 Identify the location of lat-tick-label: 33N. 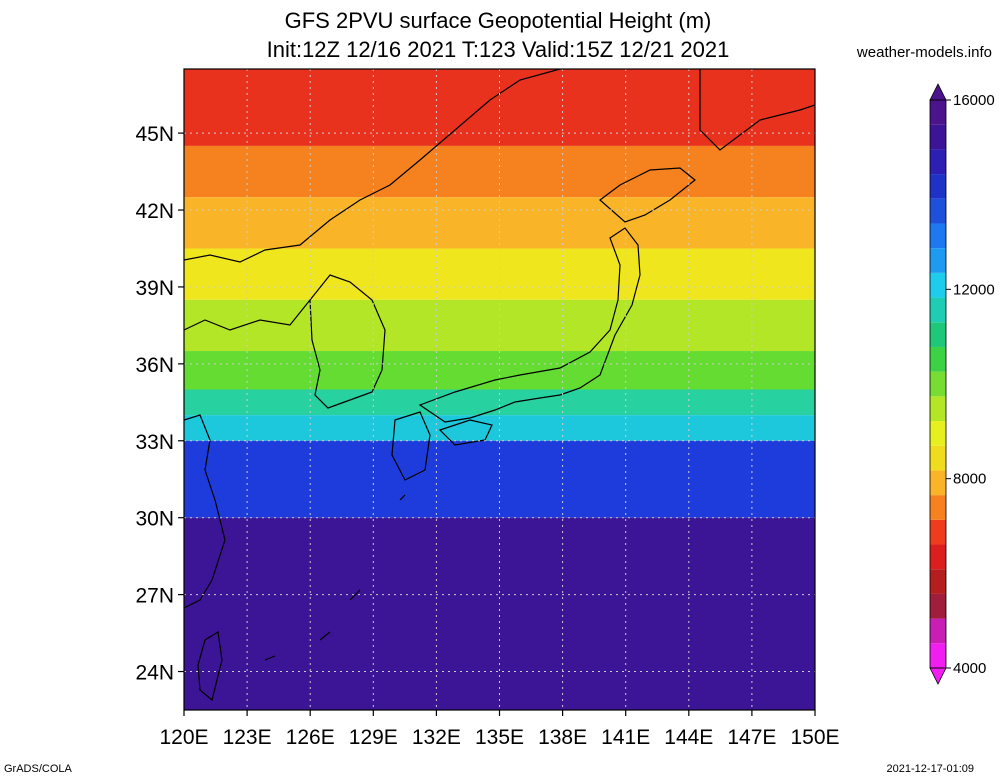
(154, 442).